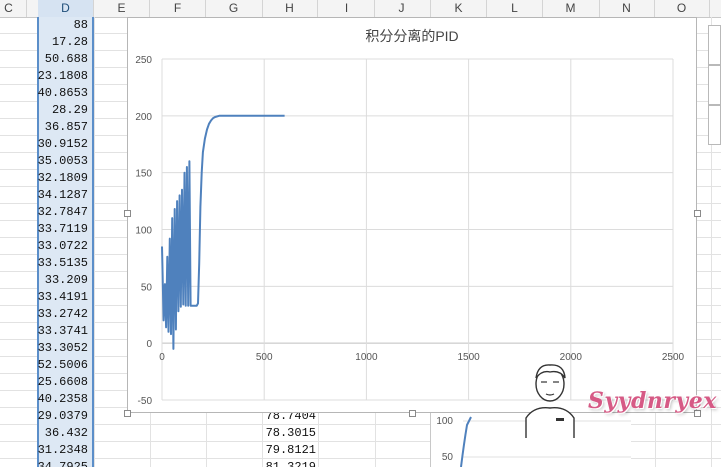  What do you see at coordinates (62, 144) in the screenshot?
I see `cell-d: 30.9152` at bounding box center [62, 144].